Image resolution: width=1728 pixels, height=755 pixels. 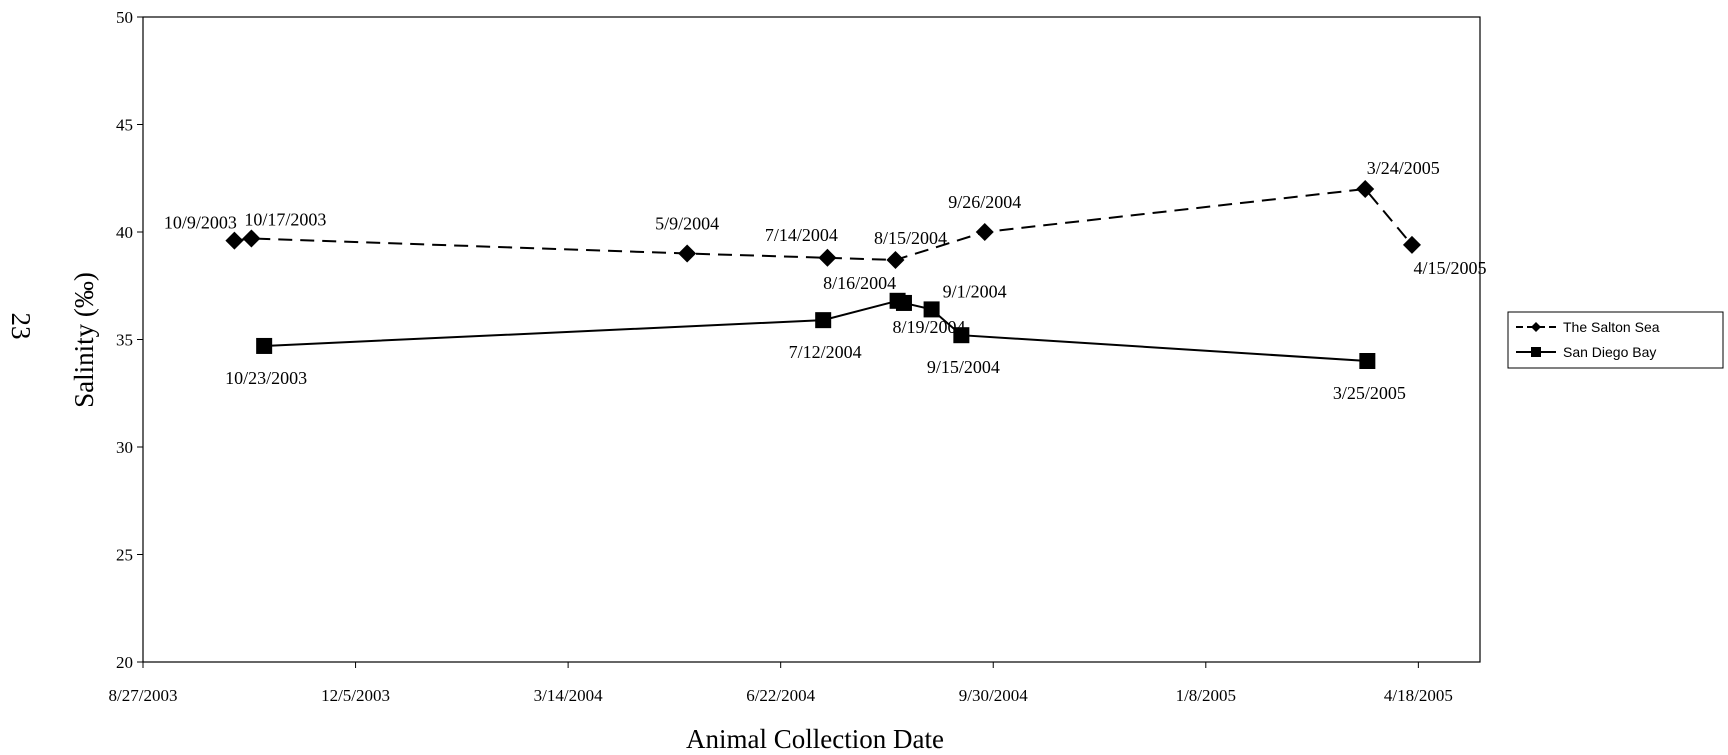 What do you see at coordinates (687, 224) in the screenshot?
I see `data-label: 5/9/2004` at bounding box center [687, 224].